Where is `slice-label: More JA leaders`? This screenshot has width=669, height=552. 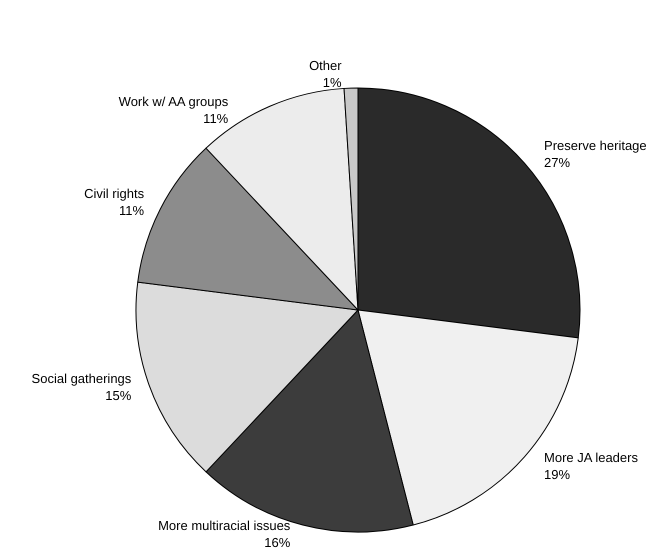 slice-label: More JA leaders is located at coordinates (591, 458).